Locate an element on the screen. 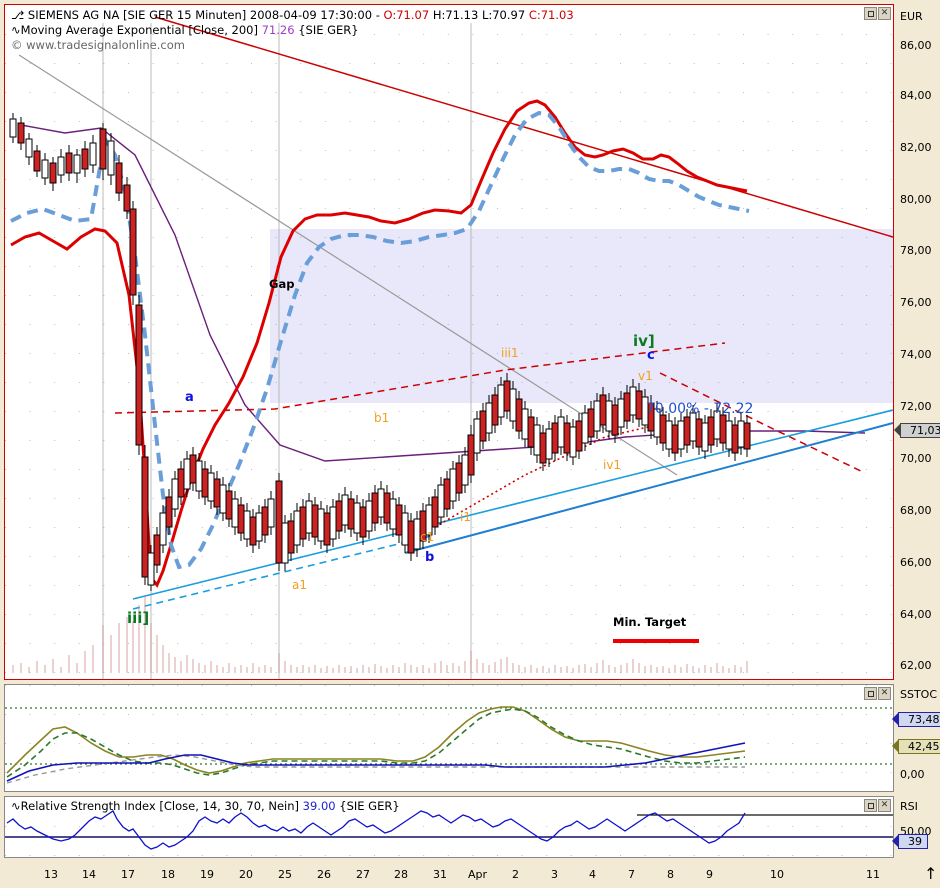  annotation-wave-c1: c1 is located at coordinates (427, 537).